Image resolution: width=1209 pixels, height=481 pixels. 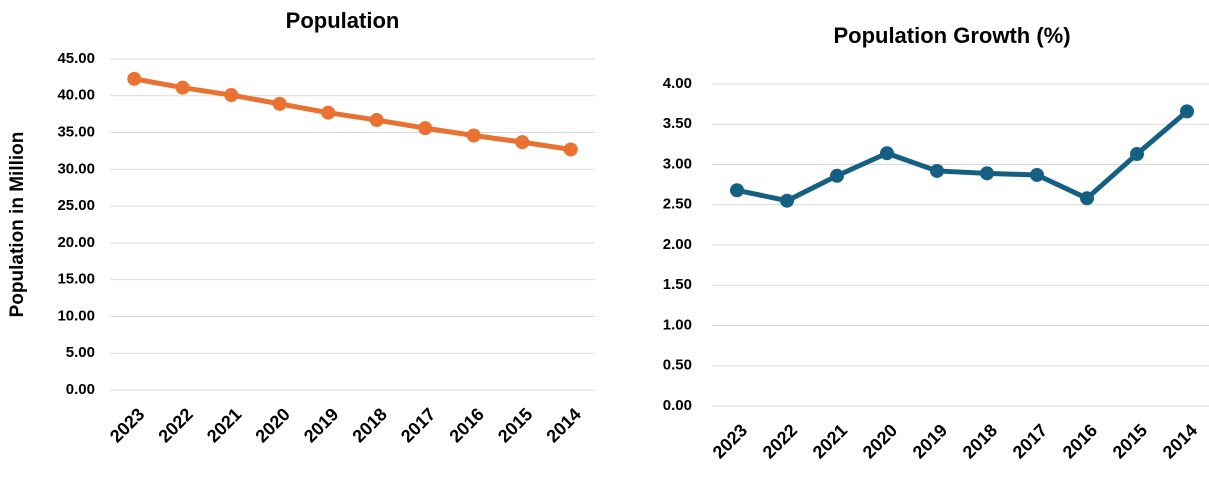 I want to click on y-tick-label: 1.00, so click(x=677, y=324).